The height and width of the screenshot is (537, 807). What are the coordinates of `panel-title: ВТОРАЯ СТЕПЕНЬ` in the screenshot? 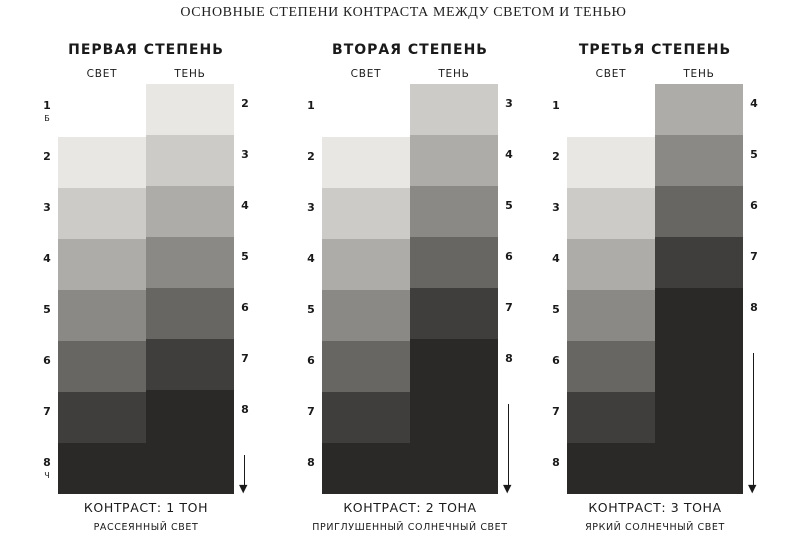 It's located at (410, 50).